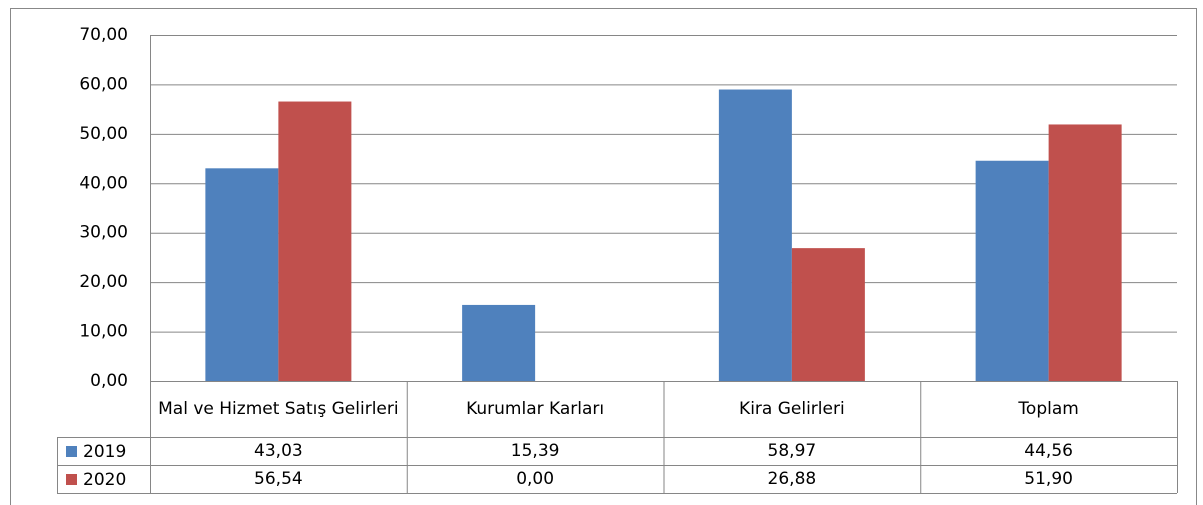 Image resolution: width=1203 pixels, height=505 pixels. I want to click on data-table-value: 26,88, so click(792, 478).